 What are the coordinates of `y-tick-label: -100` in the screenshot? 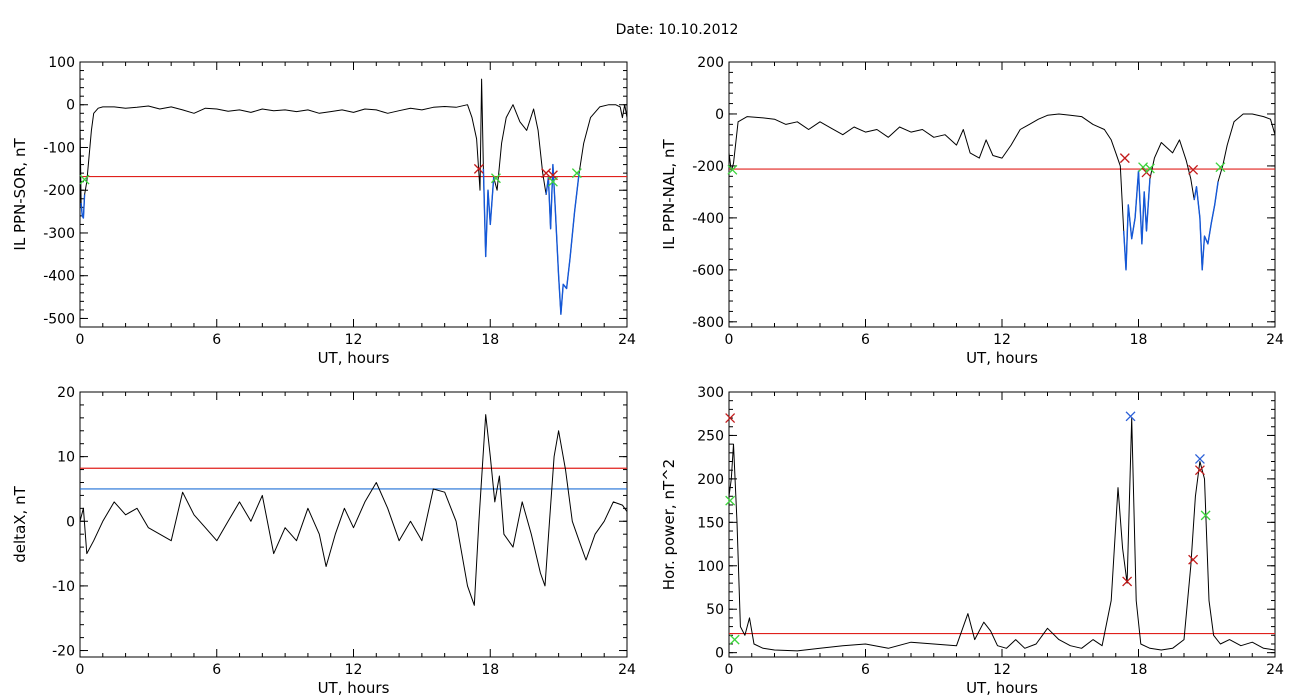 It's located at (59, 148).